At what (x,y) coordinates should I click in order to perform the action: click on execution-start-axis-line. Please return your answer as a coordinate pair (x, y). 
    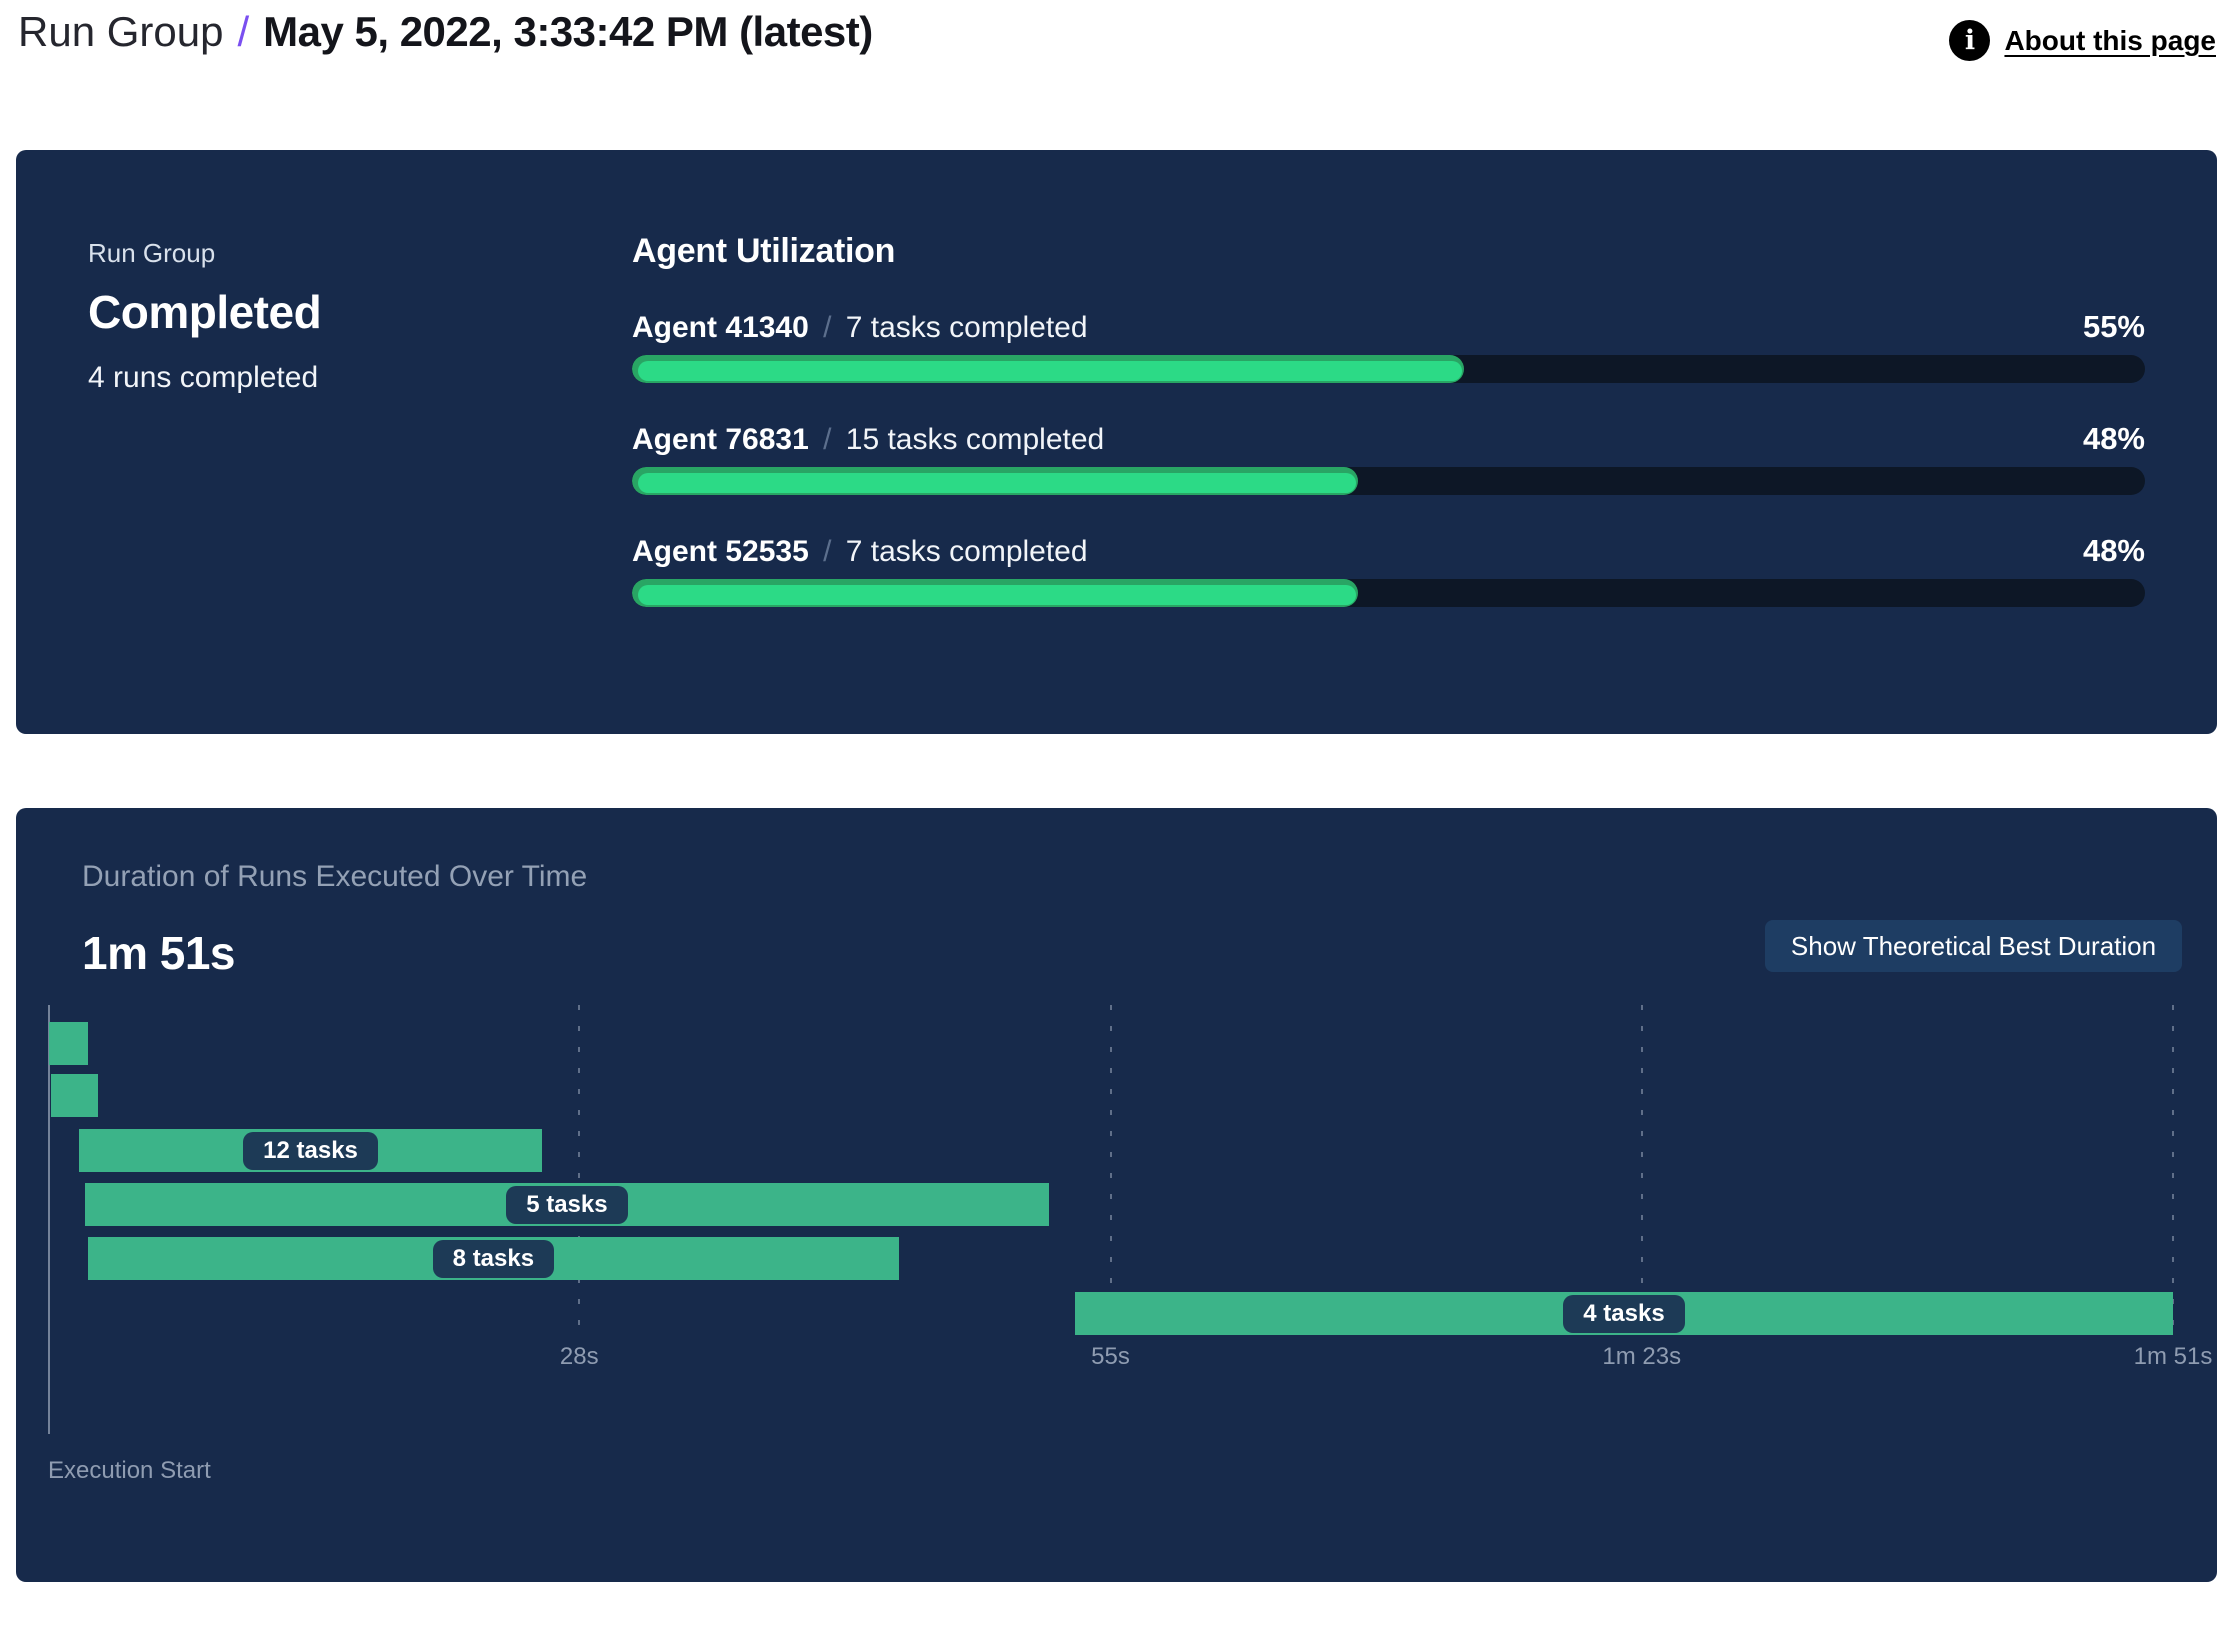
    Looking at the image, I should click on (49, 1219).